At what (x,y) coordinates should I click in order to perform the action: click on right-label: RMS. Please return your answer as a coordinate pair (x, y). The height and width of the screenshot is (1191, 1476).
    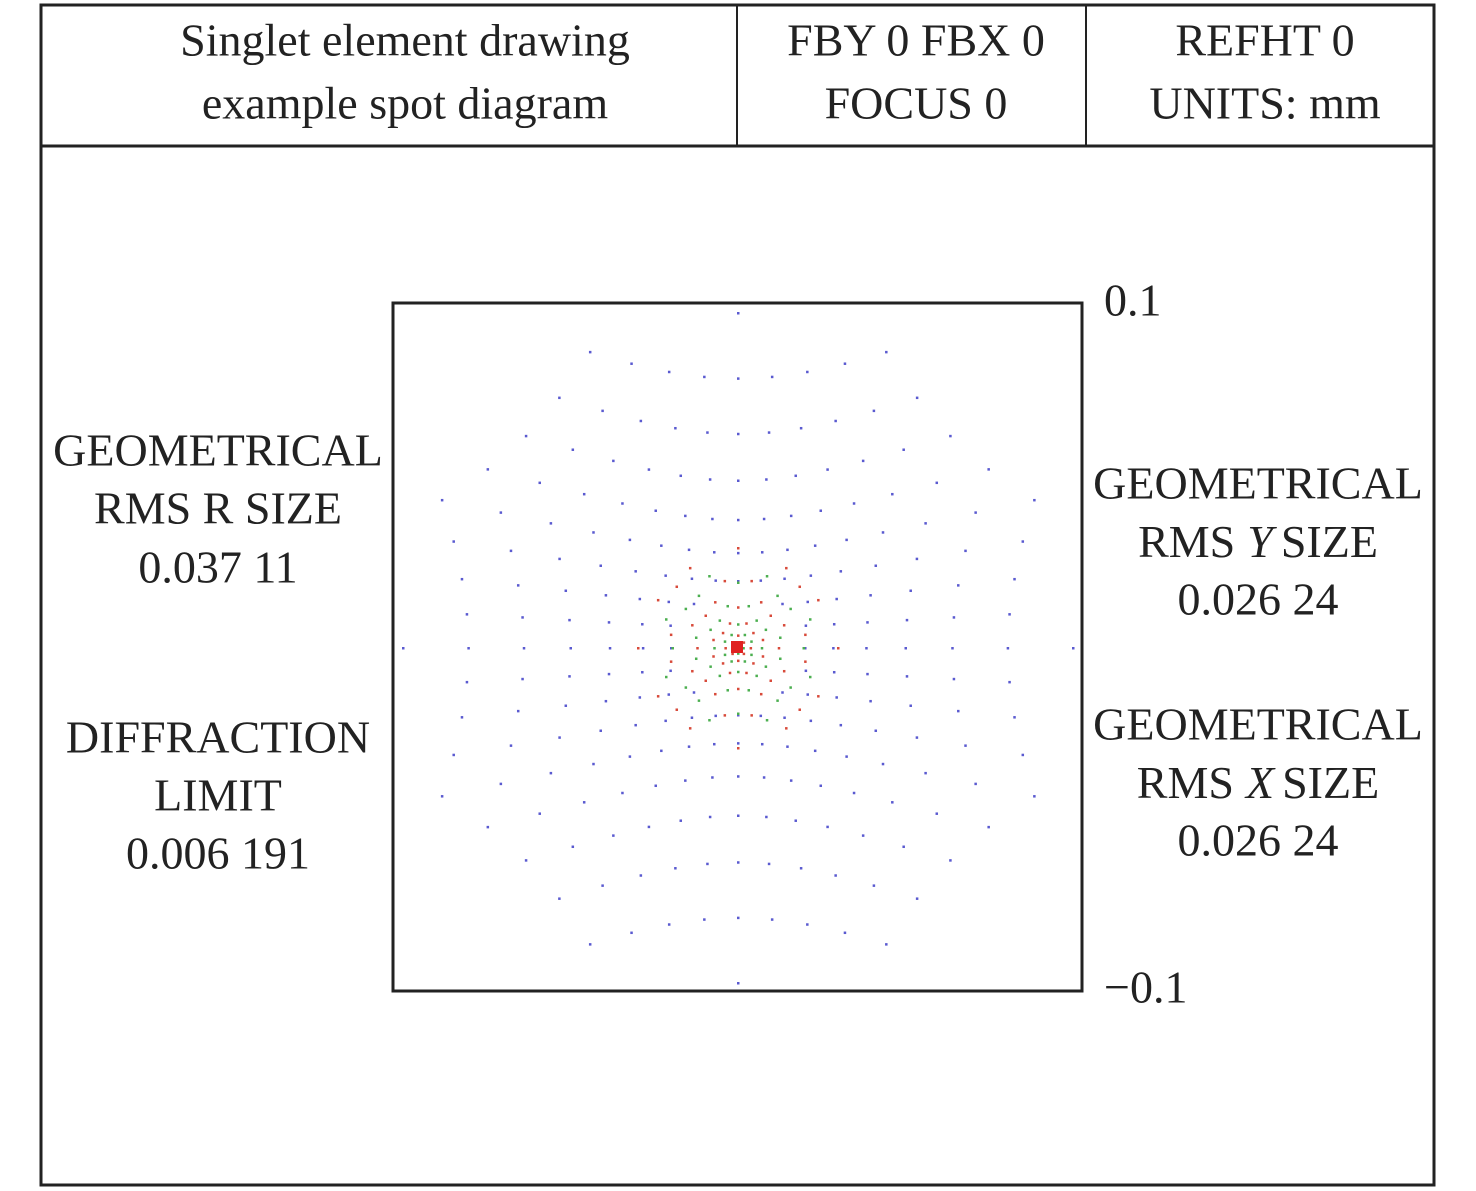
    Looking at the image, I should click on (1186, 541).